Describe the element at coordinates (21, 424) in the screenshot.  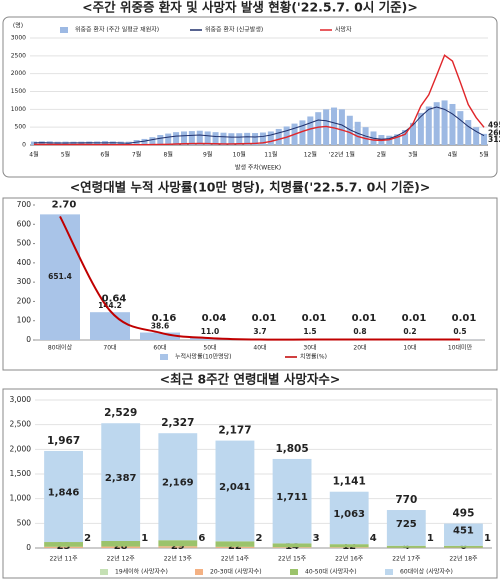
I see `y-tick-label: 2,500` at that location.